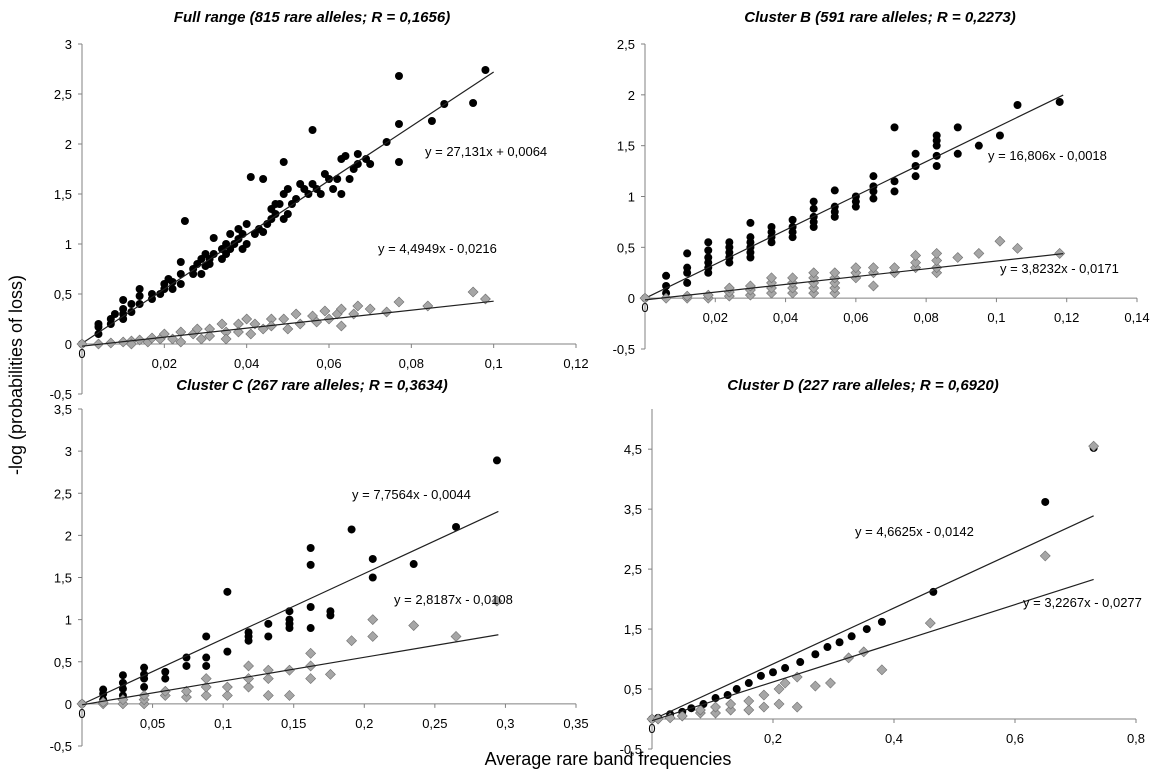 The height and width of the screenshot is (774, 1164). Describe the element at coordinates (1136, 738) in the screenshot. I see `x-tick-label: 0,8` at that location.